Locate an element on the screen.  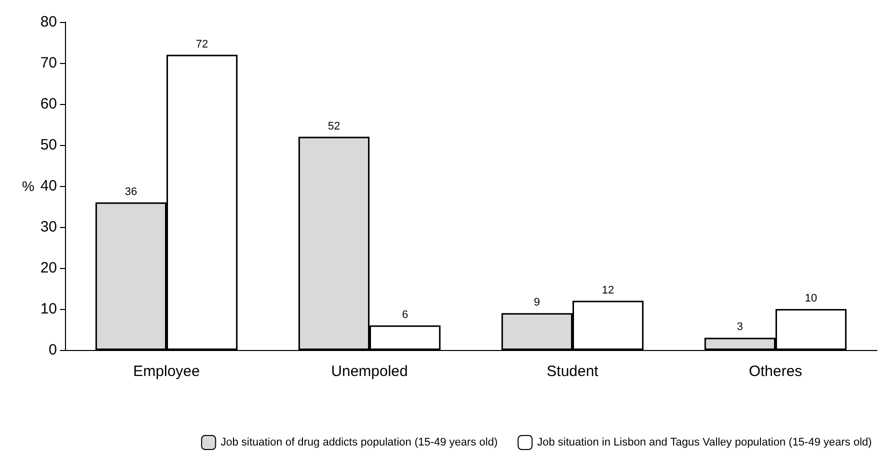
data-label: 3 is located at coordinates (740, 327).